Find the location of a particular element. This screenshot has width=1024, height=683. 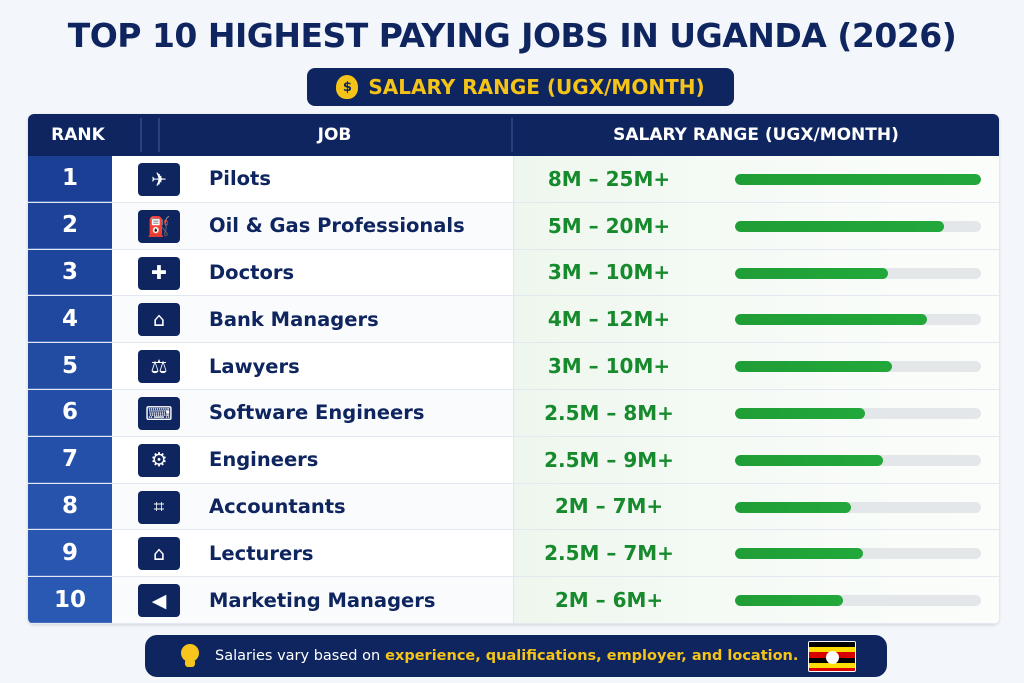

rank-cell: 4 is located at coordinates (70, 319).